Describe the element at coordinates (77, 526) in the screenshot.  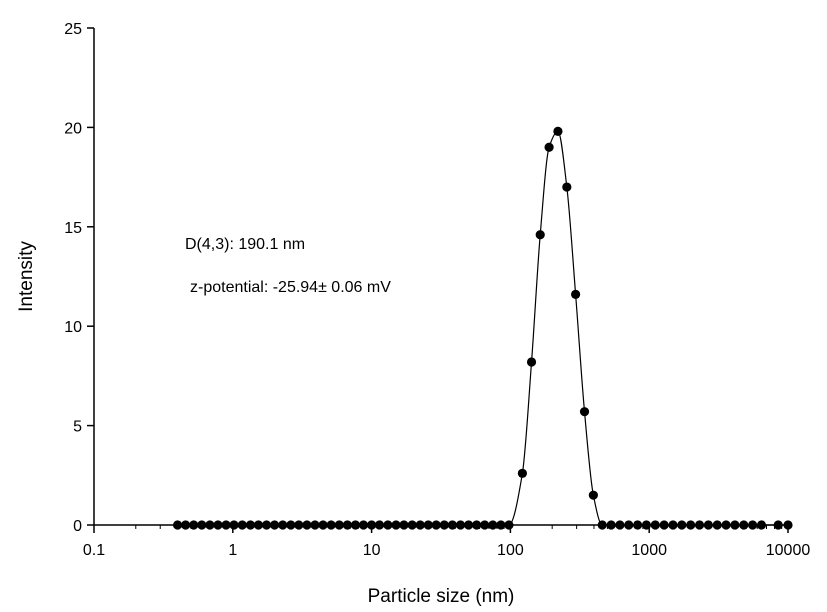
I see `y-tick-label: 0` at that location.